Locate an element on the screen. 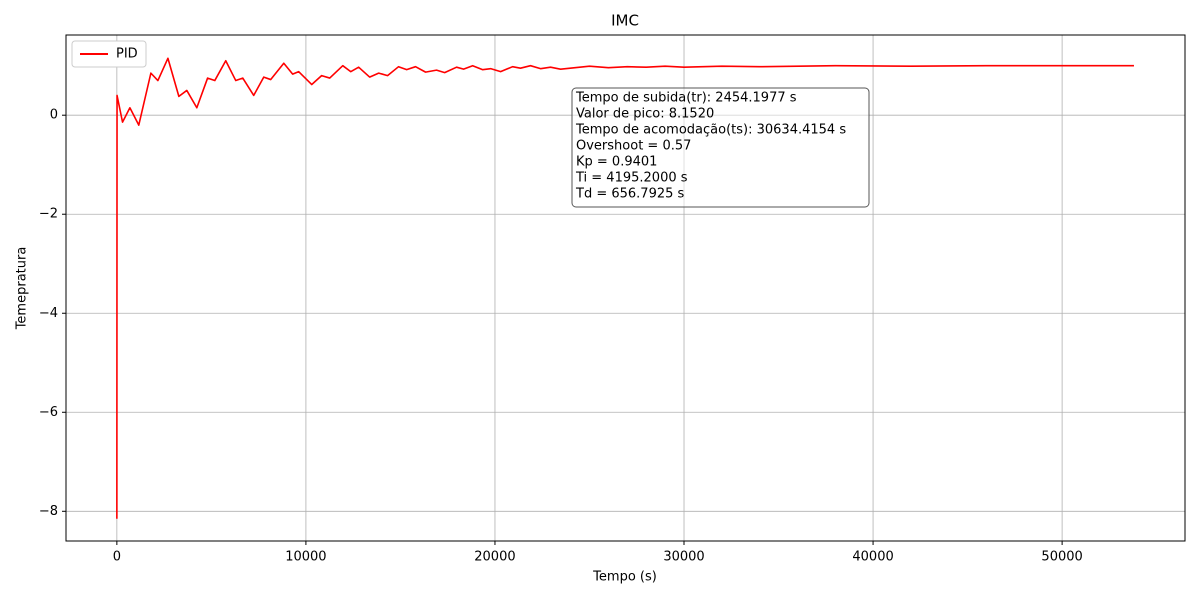 Image resolution: width=1200 pixels, height=604 pixels. y-tick-label: −4 is located at coordinates (48, 313).